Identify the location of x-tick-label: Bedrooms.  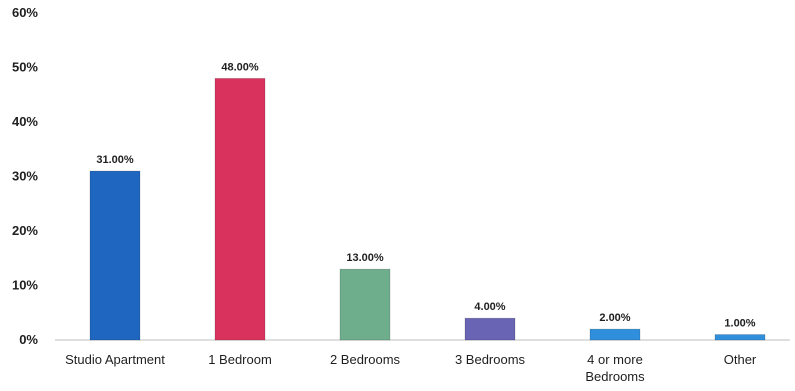
(615, 376).